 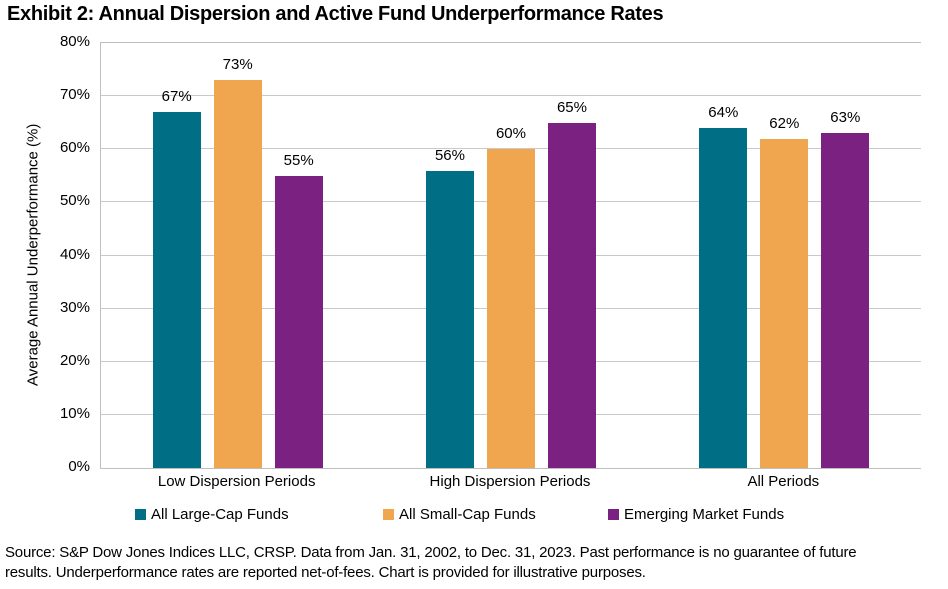 What do you see at coordinates (449, 155) in the screenshot?
I see `bar-value-label: 56%` at bounding box center [449, 155].